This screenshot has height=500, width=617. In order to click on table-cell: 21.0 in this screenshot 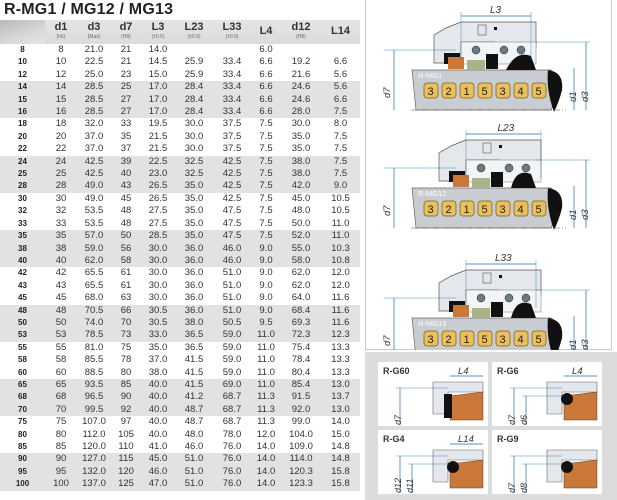, I will do `click(94, 49)`.